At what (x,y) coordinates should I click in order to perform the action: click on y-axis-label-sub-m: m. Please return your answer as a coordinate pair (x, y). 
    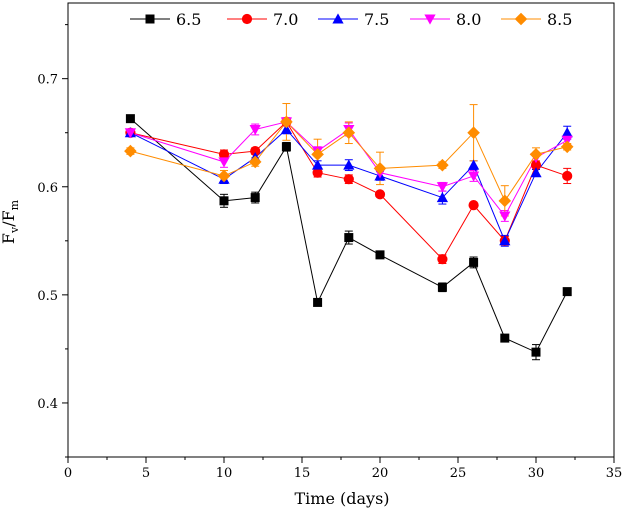
    Looking at the image, I should click on (14, 204).